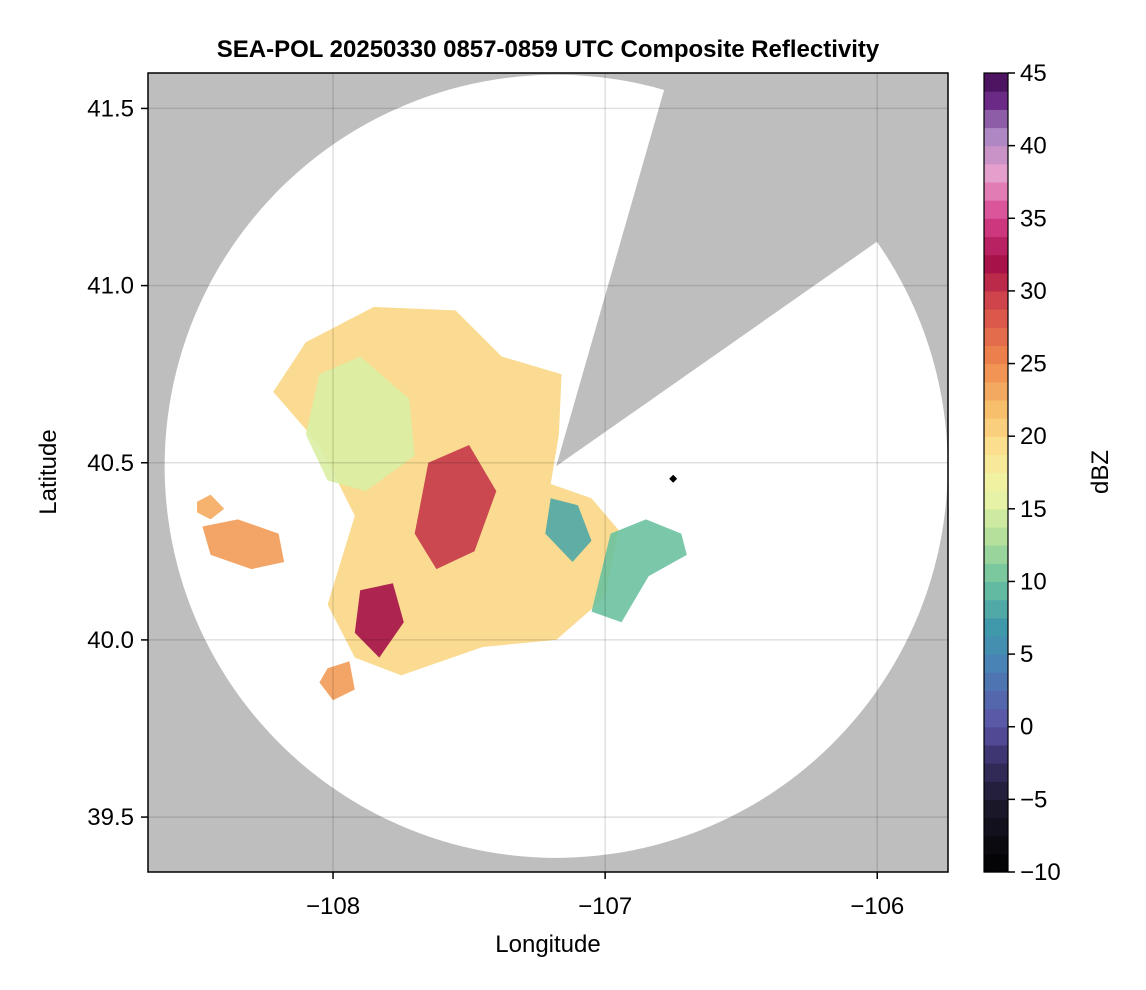 Image resolution: width=1146 pixels, height=990 pixels. I want to click on x-tick-label: −106, so click(877, 906).